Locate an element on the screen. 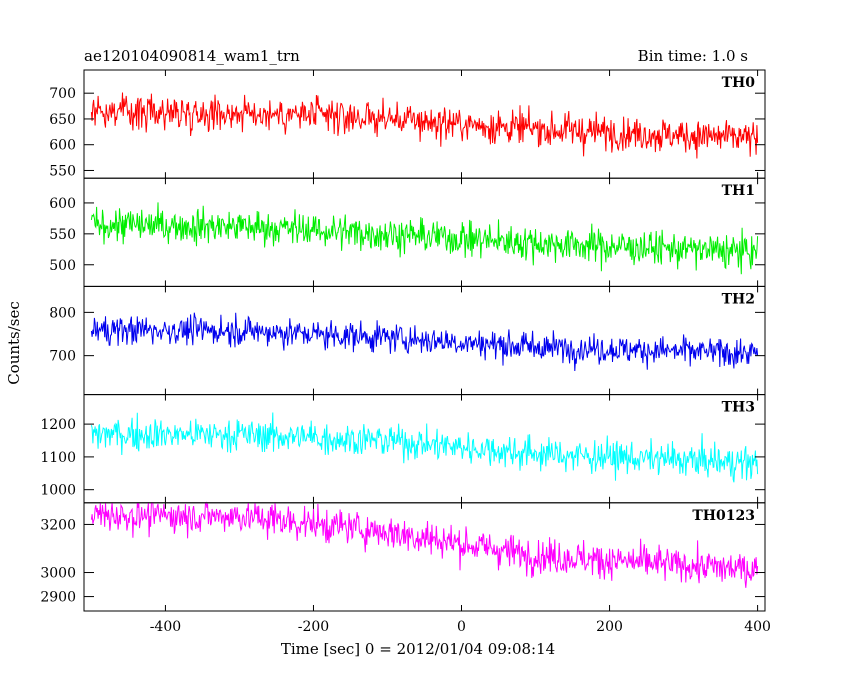 Image resolution: width=850 pixels, height=680 pixels. legend-entry: TH0 is located at coordinates (739, 83).